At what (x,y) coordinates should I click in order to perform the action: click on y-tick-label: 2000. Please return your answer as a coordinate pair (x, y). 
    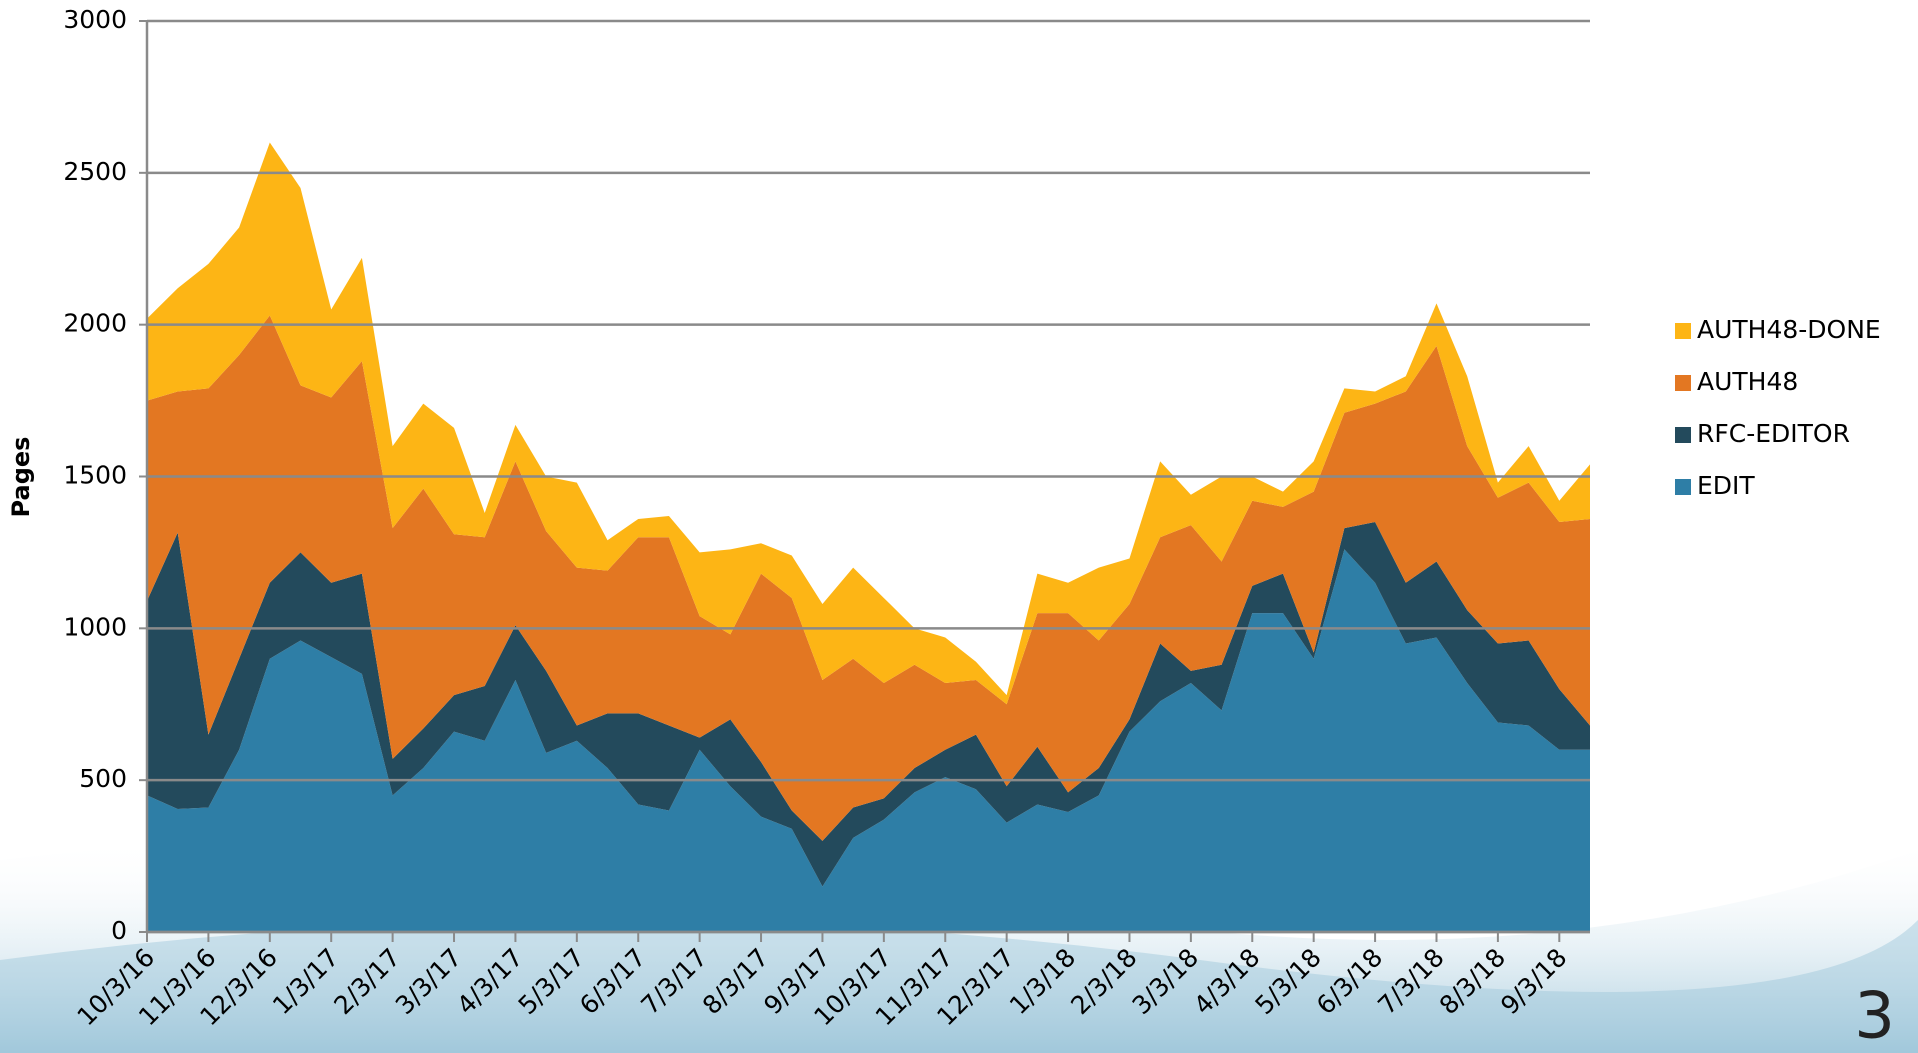
    Looking at the image, I should click on (95, 323).